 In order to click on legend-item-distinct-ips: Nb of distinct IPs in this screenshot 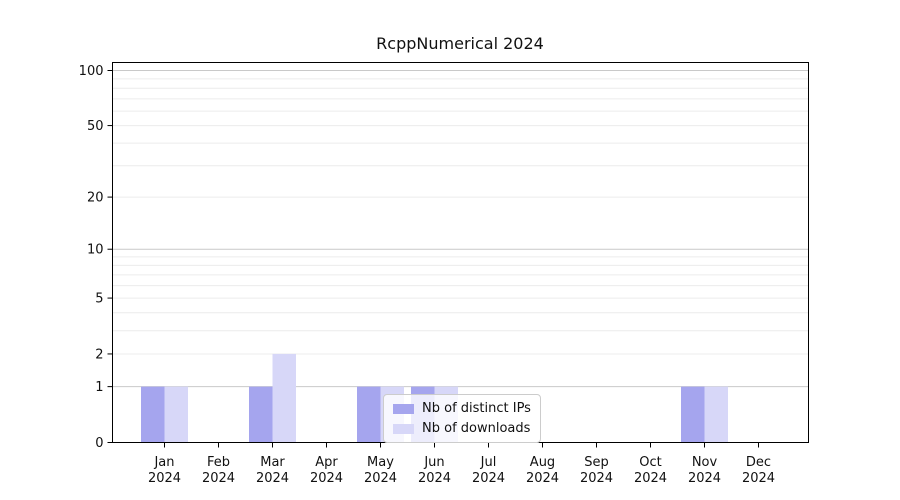, I will do `click(462, 408)`.